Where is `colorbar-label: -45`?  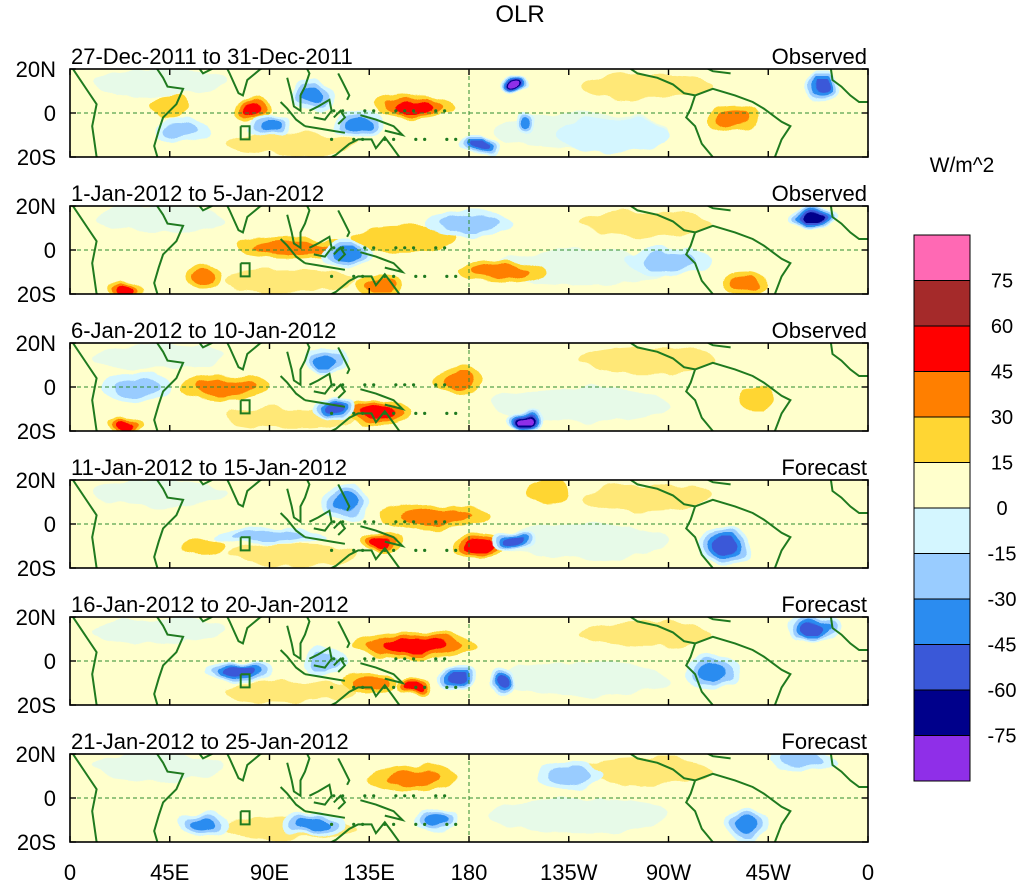 colorbar-label: -45 is located at coordinates (1002, 646).